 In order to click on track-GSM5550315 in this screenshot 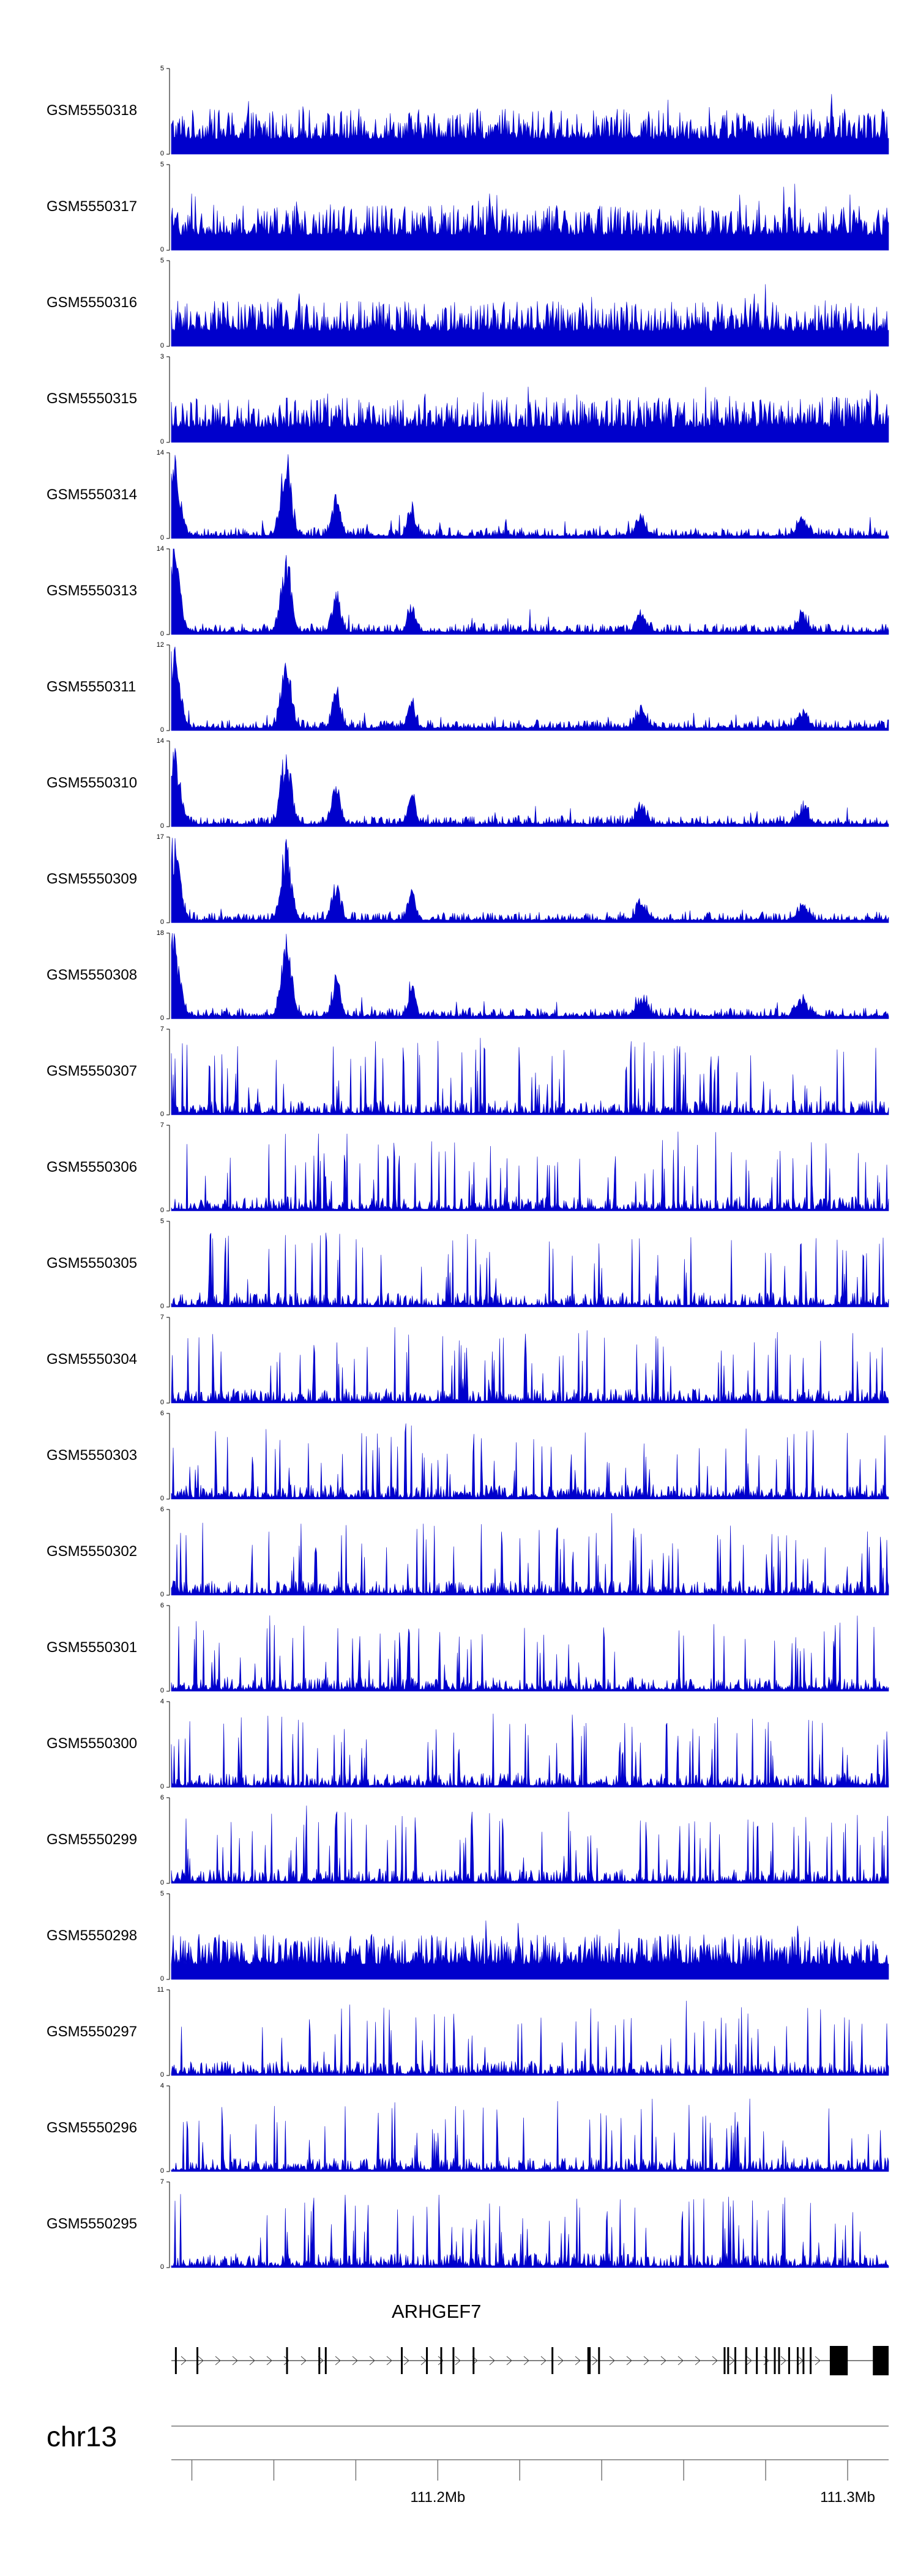, I will do `click(527, 400)`.